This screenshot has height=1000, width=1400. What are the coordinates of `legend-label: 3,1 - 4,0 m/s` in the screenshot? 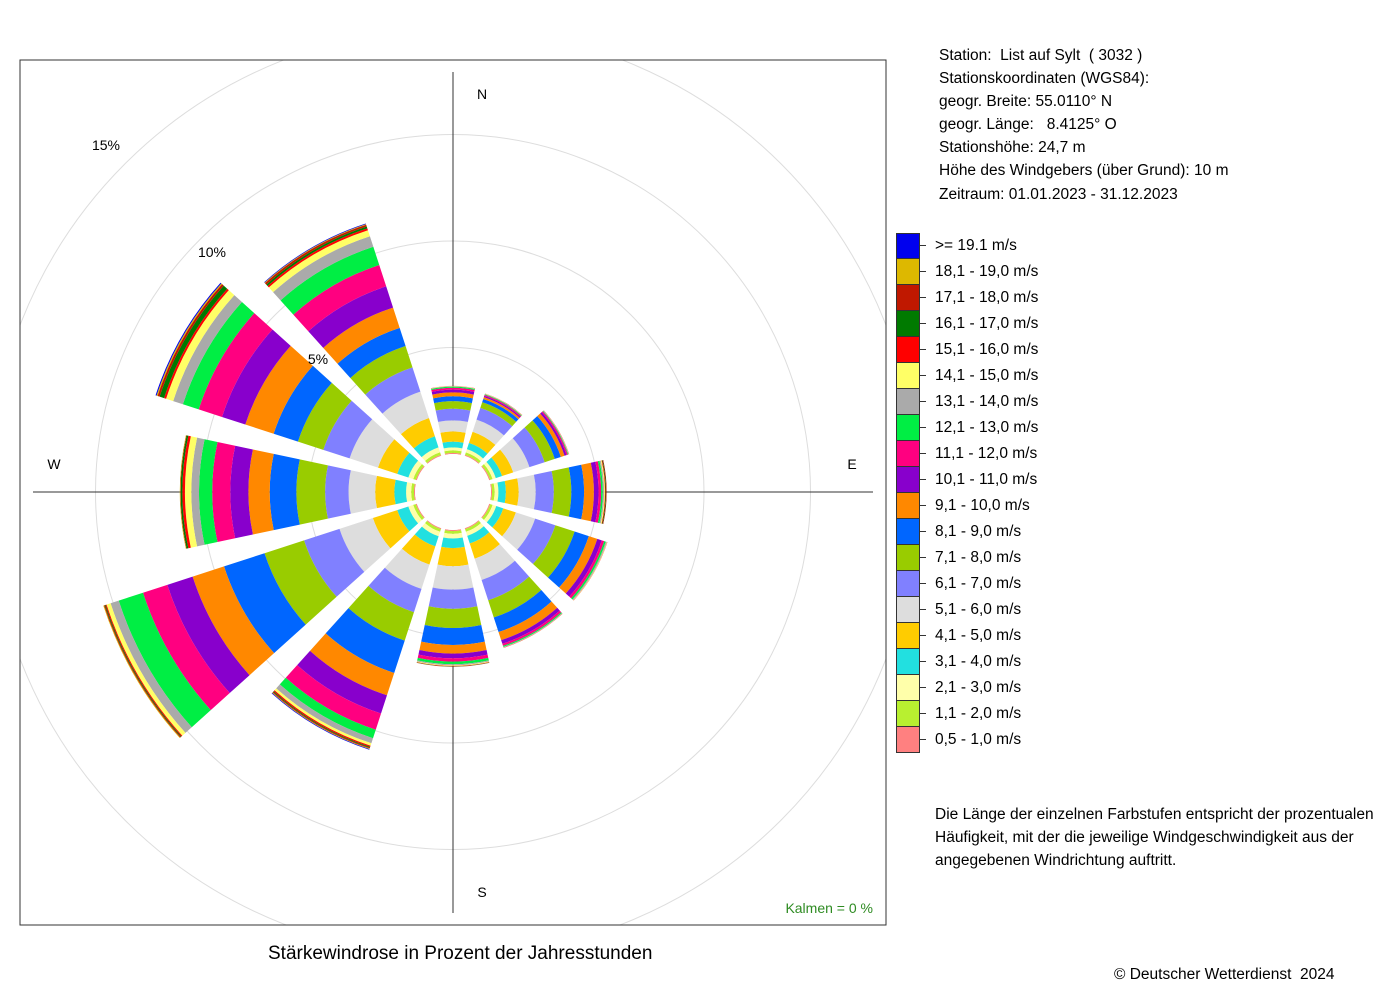 It's located at (978, 661).